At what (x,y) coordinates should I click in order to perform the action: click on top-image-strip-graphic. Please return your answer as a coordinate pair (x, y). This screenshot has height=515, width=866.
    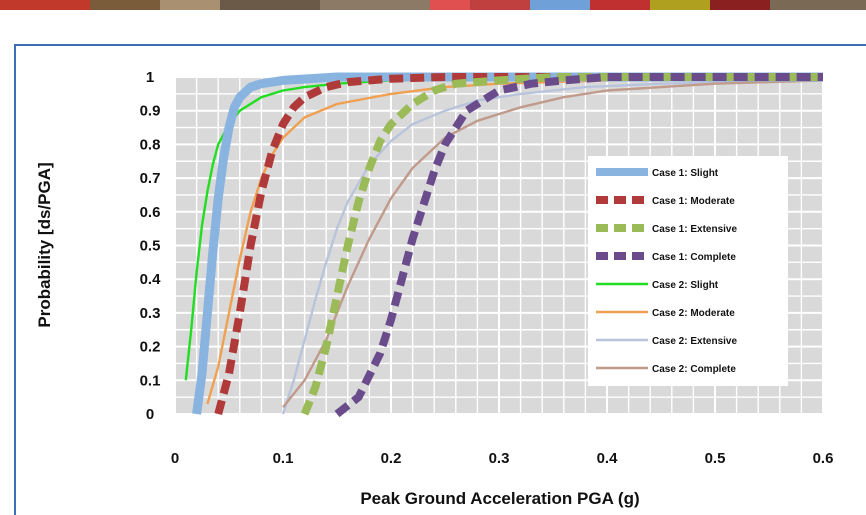
    Looking at the image, I should click on (433, 5).